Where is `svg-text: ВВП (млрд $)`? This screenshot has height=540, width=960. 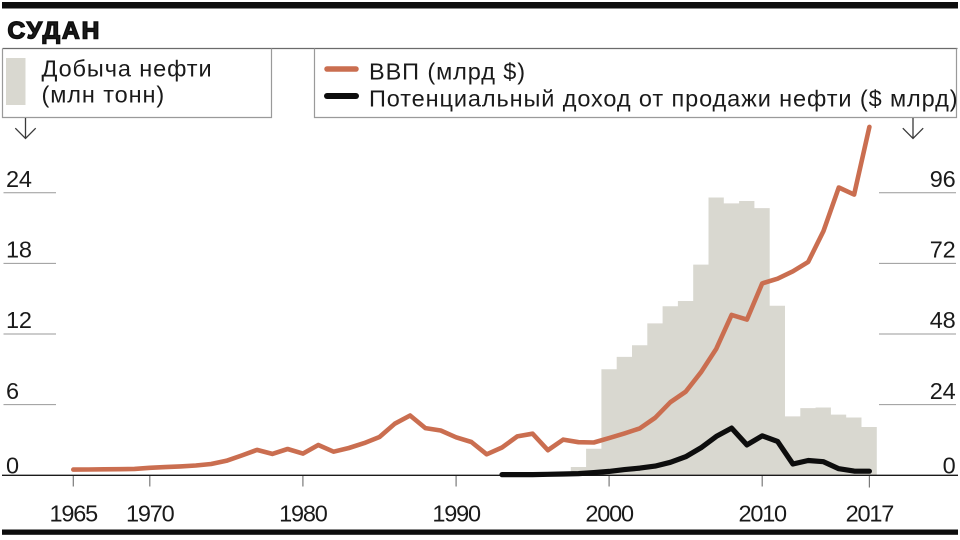 svg-text: ВВП (млрд $) is located at coordinates (447, 71).